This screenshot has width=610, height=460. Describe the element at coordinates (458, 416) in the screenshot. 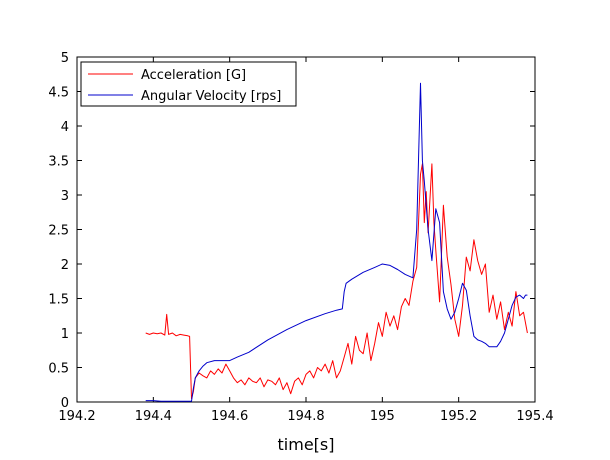

I see `x-tick-label: 195.2` at that location.